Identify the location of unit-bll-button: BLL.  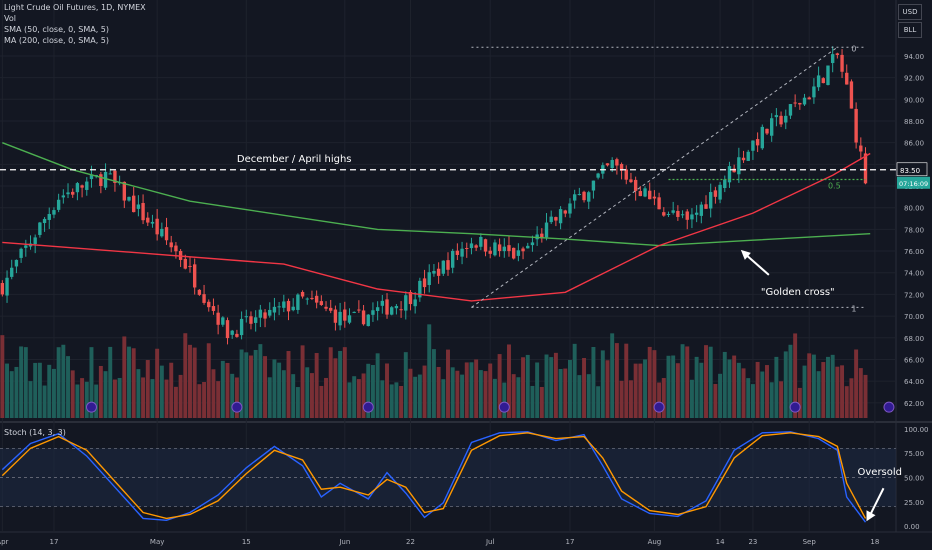
(910, 30).